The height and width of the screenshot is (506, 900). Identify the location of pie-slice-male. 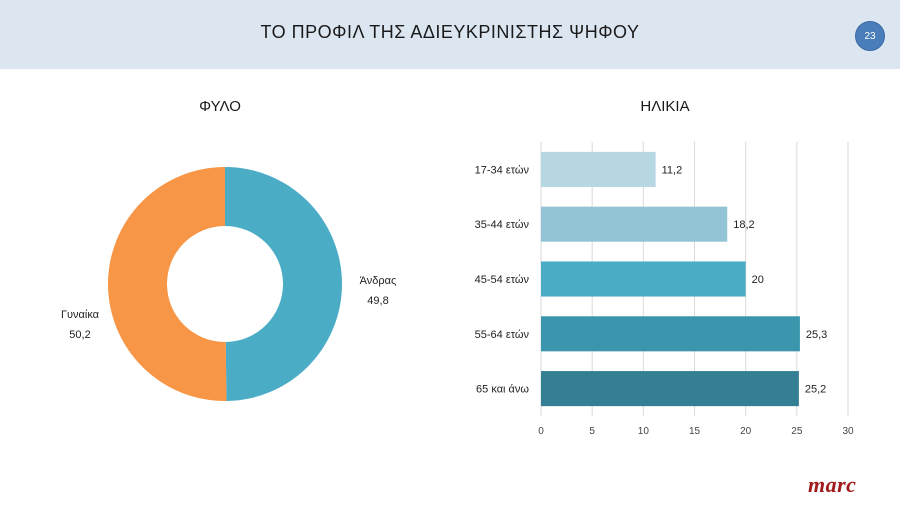
(284, 284).